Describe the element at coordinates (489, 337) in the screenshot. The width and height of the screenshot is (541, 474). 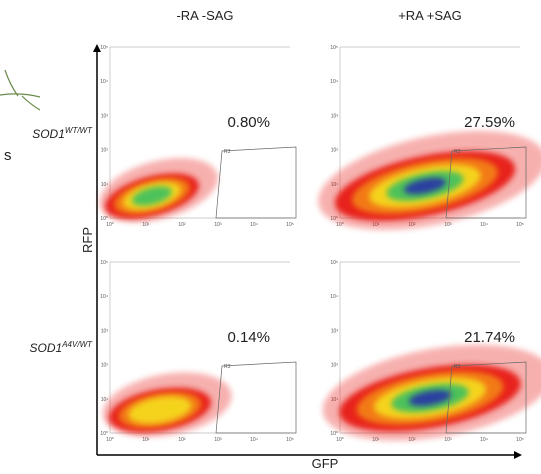
I see `percentage: 21.74%` at that location.